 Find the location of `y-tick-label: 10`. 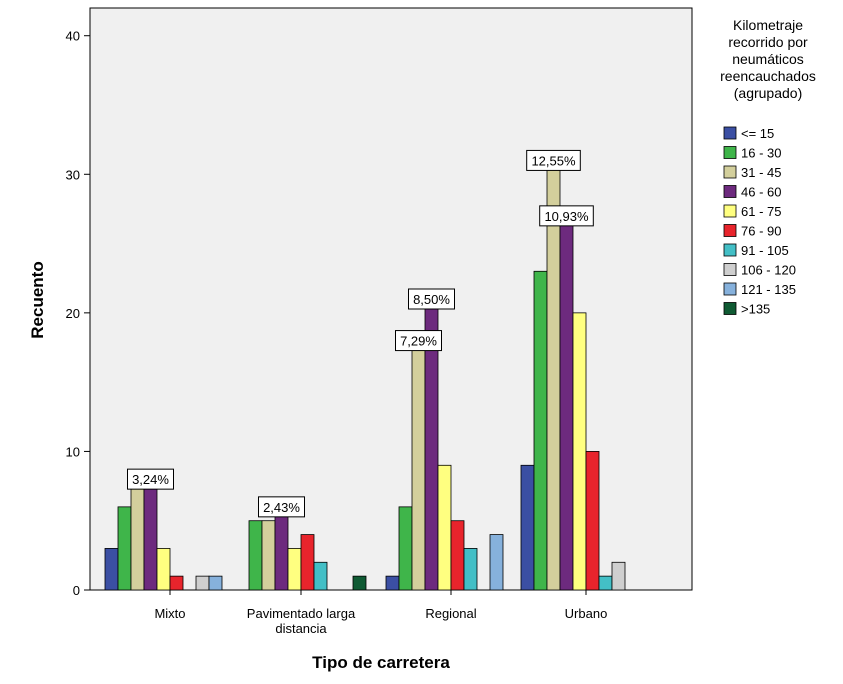

y-tick-label: 10 is located at coordinates (73, 451).